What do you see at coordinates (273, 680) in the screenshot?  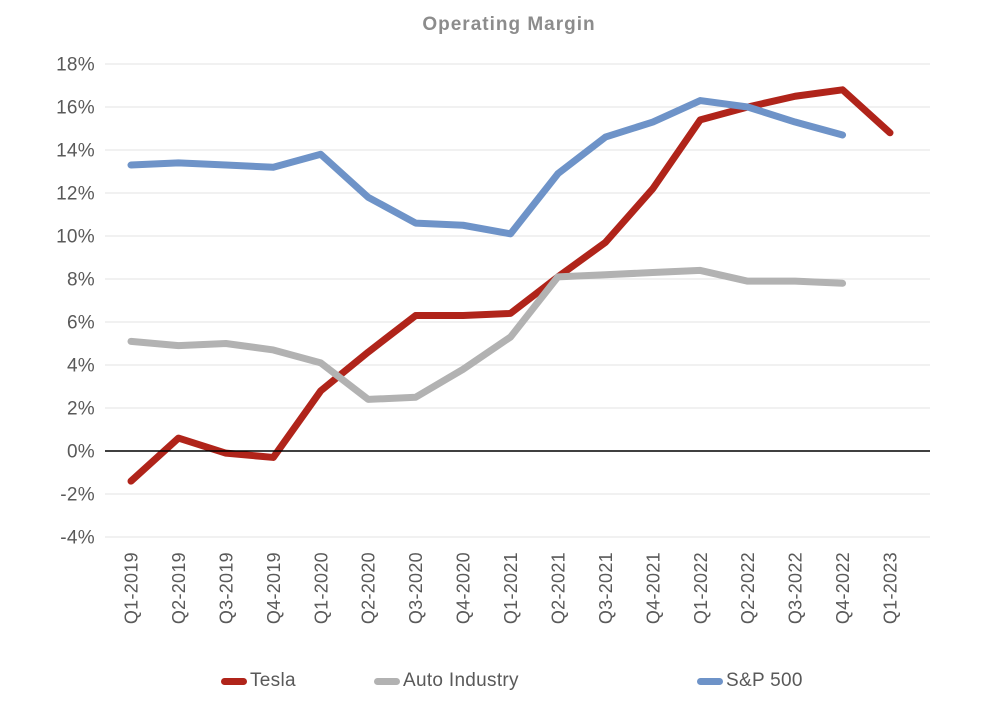 I see `legend-label-tesla: Tesla` at bounding box center [273, 680].